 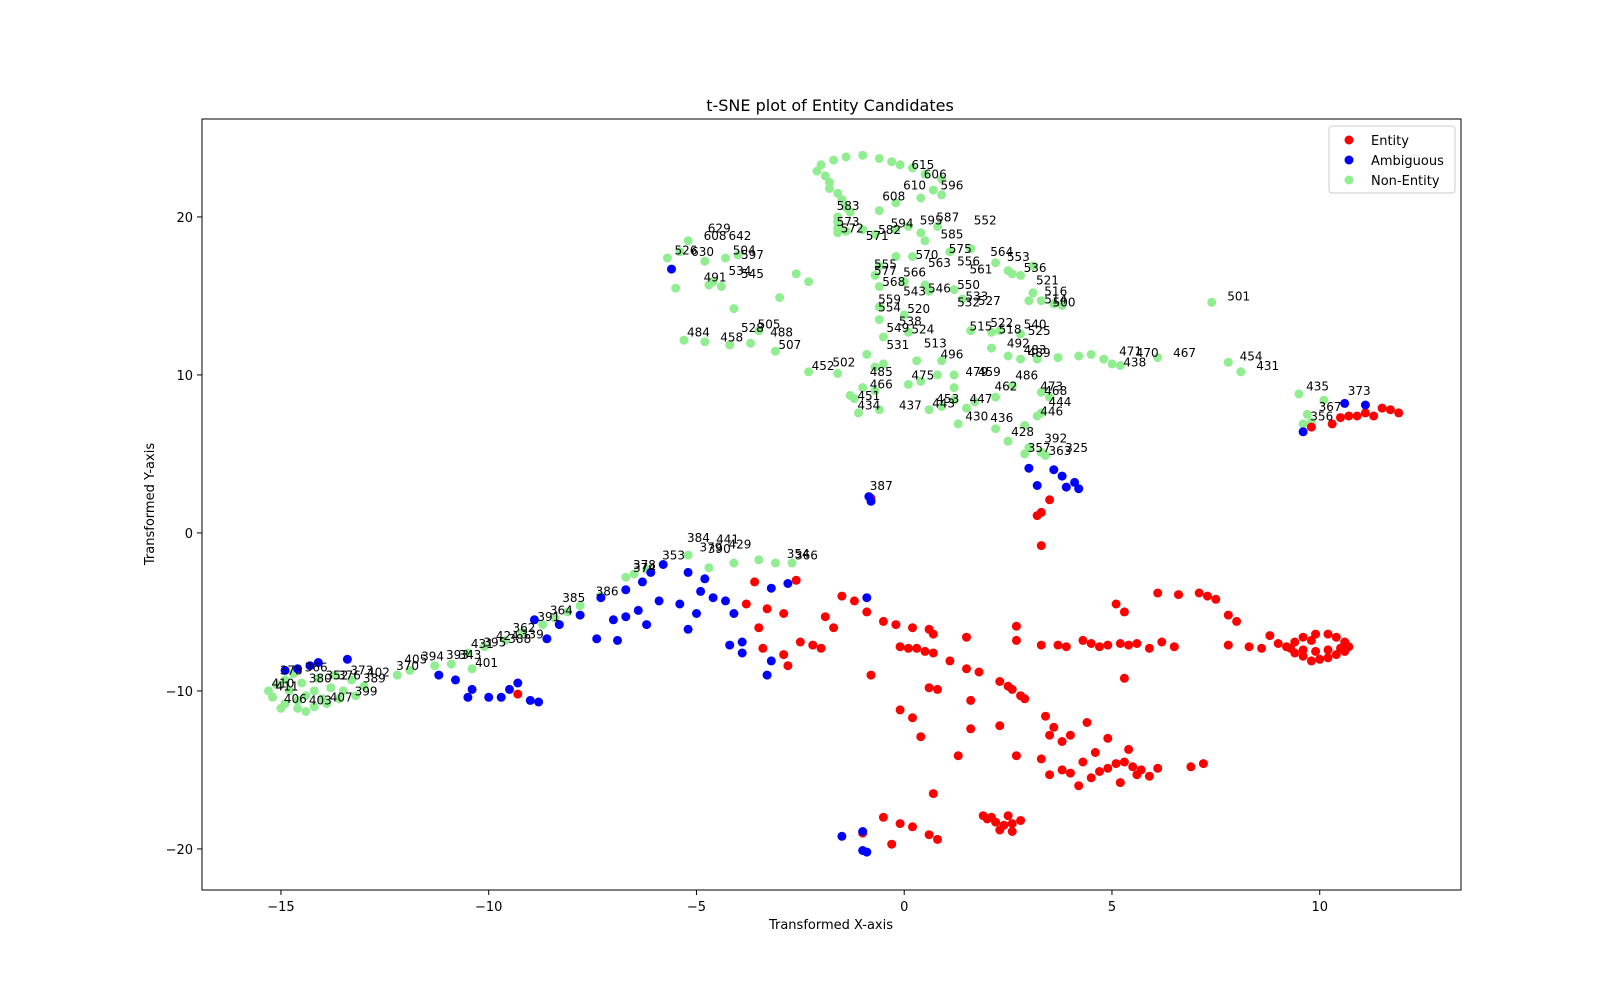 I want to click on point-label: 376, so click(x=349, y=676).